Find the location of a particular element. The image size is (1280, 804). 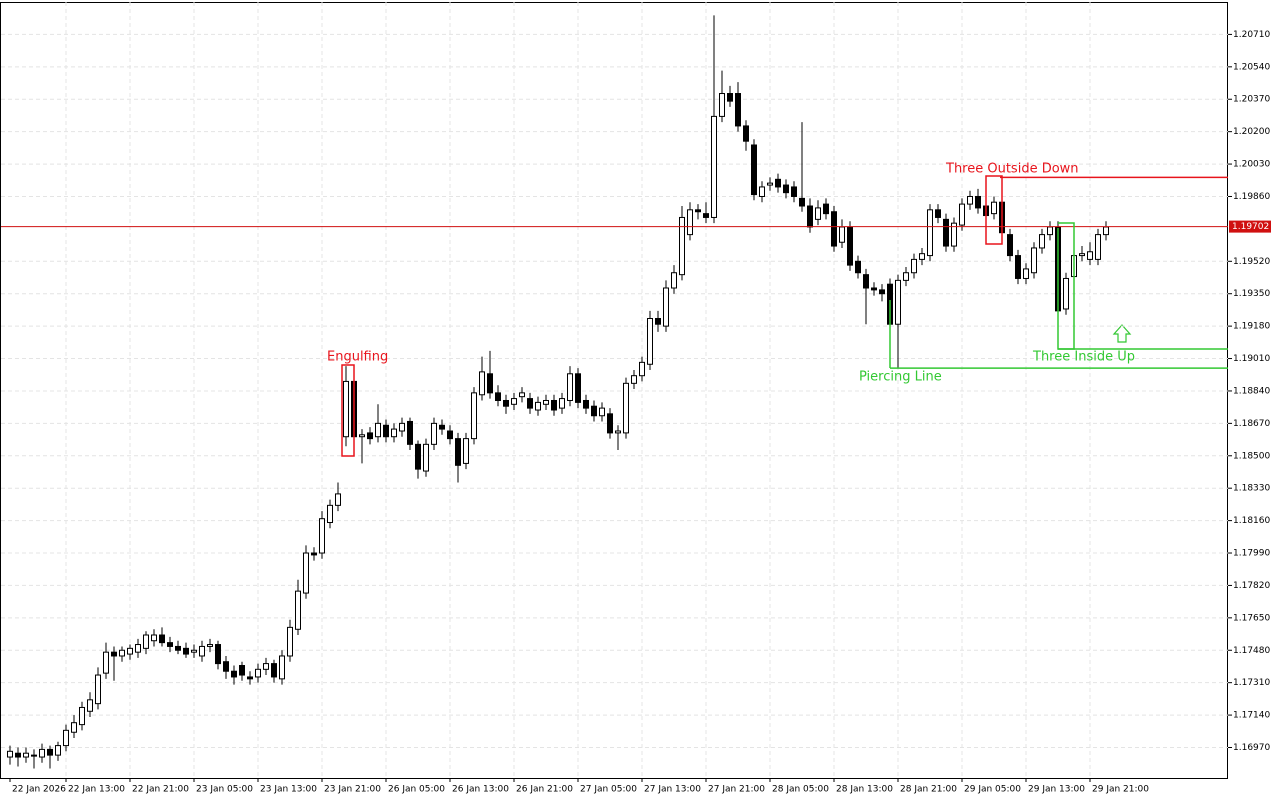

y-tick-label: 1.19180 is located at coordinates (1251, 327).